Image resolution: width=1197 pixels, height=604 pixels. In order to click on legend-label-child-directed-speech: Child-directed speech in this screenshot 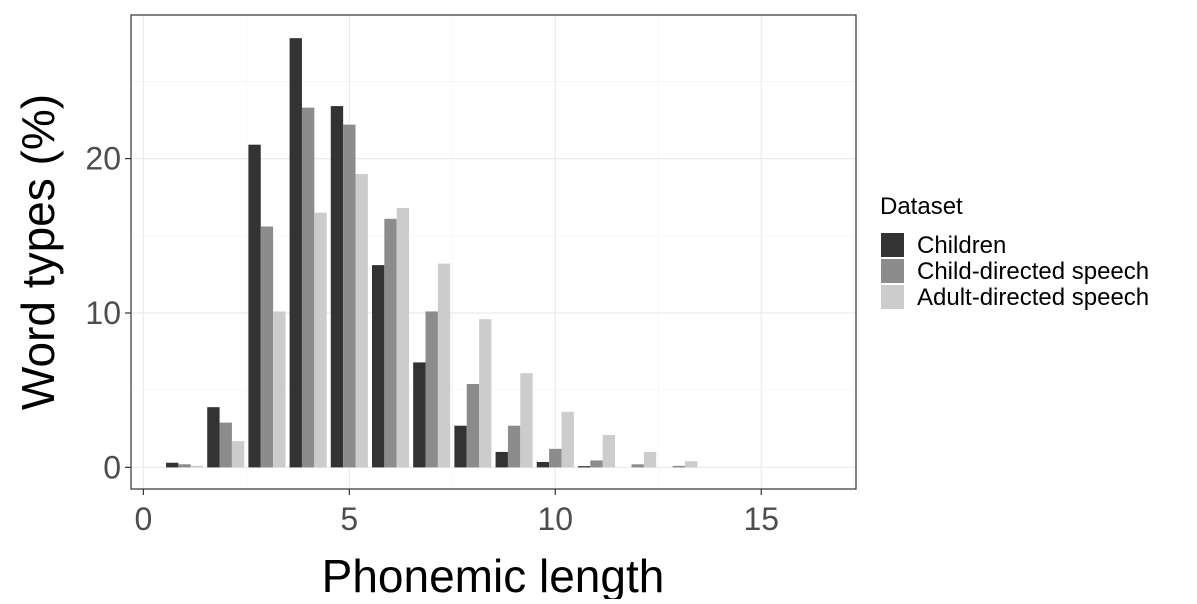, I will do `click(1033, 271)`.